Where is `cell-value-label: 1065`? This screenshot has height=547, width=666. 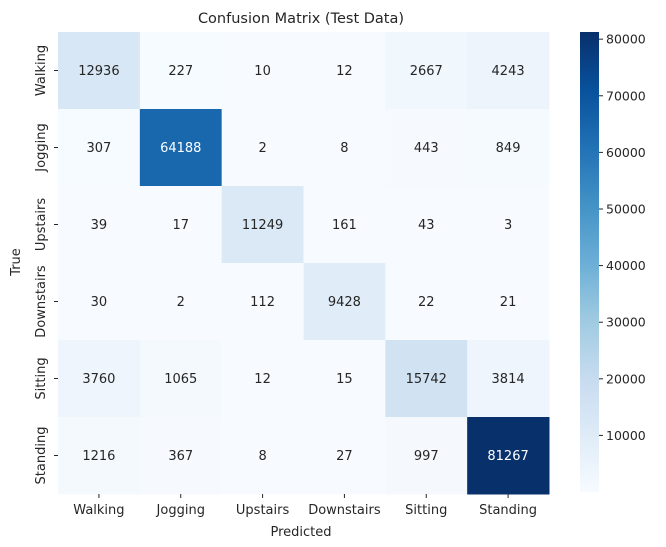
cell-value-label: 1065 is located at coordinates (180, 379).